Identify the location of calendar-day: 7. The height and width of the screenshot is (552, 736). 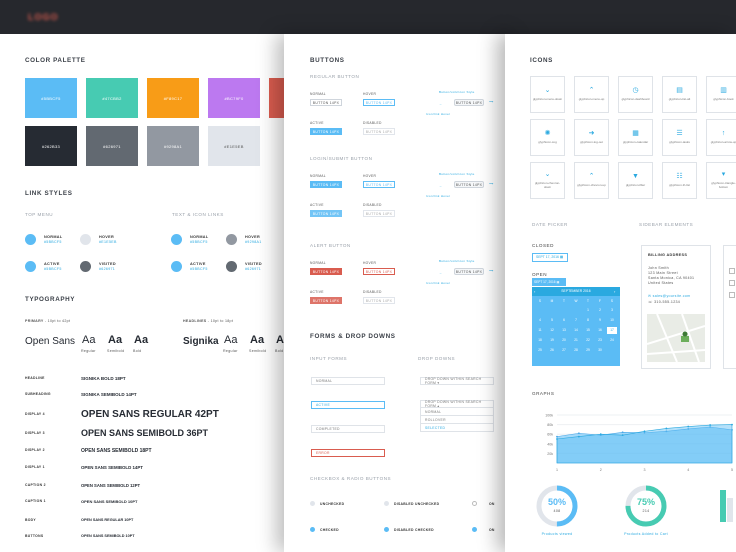
(576, 320).